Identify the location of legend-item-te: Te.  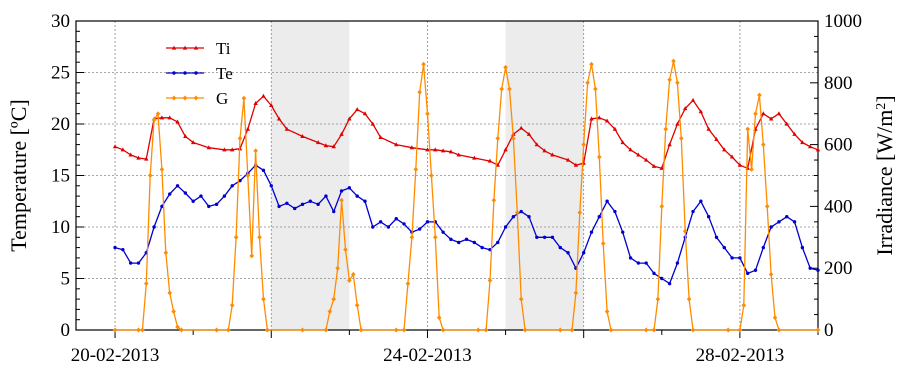
(199, 73).